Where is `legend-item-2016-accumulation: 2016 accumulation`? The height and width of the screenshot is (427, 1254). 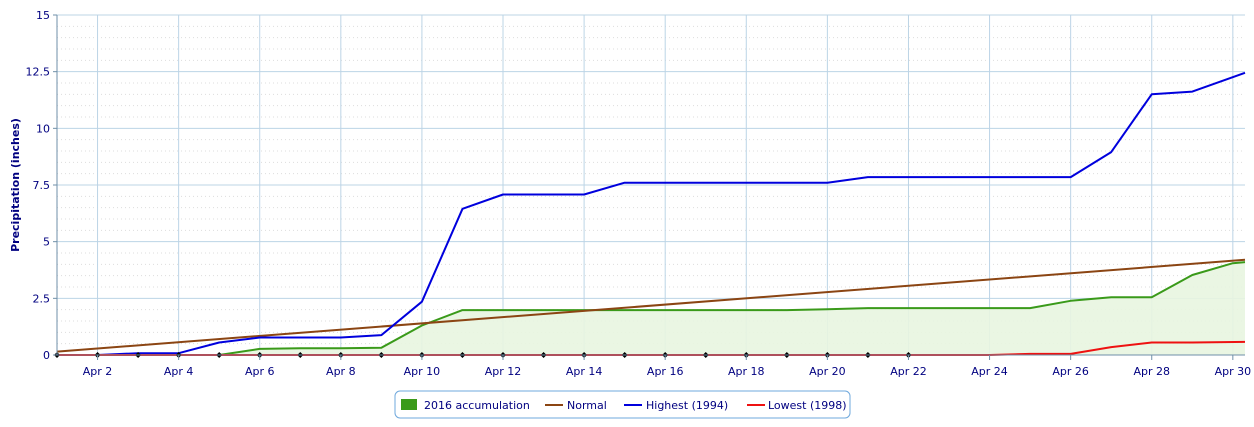
legend-item-2016-accumulation: 2016 accumulation is located at coordinates (465, 405).